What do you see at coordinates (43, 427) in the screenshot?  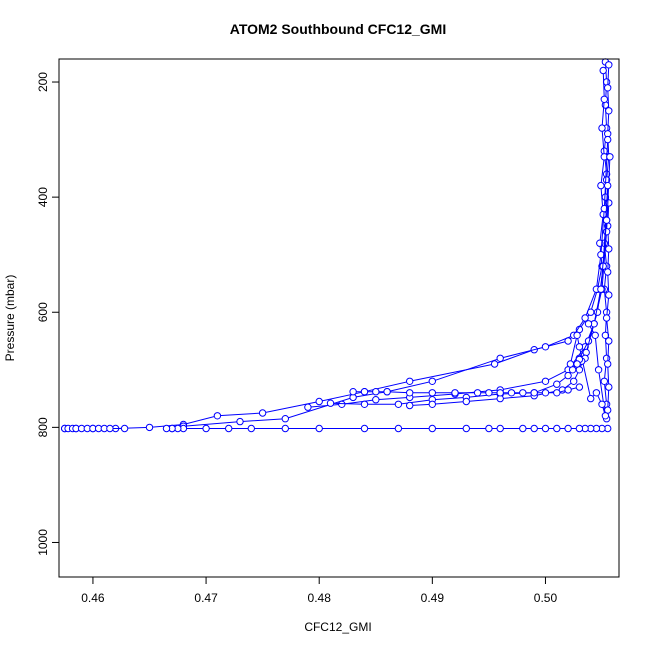 I see `y-tick-label: 800` at bounding box center [43, 427].